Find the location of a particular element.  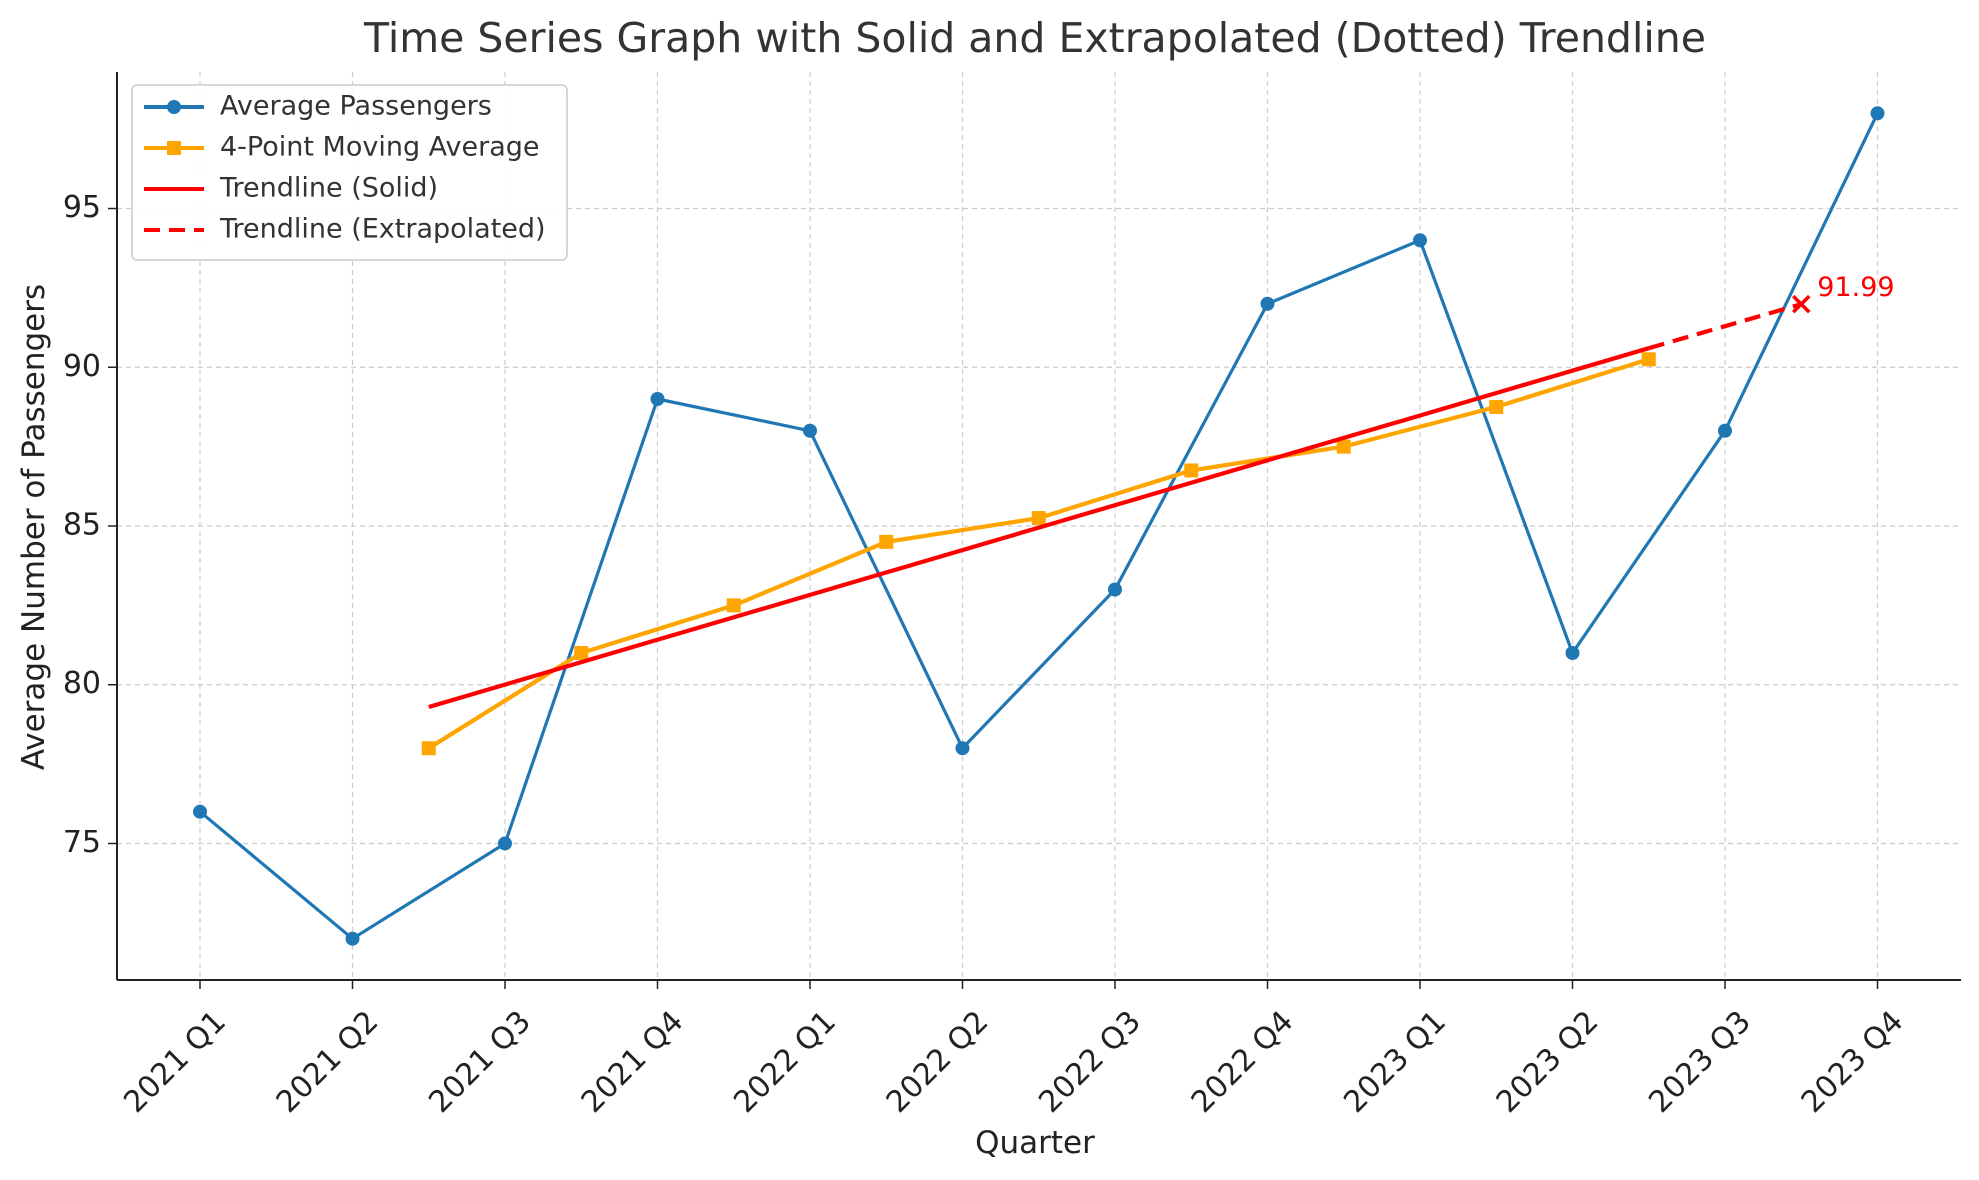

series-line is located at coordinates (1725, 326).